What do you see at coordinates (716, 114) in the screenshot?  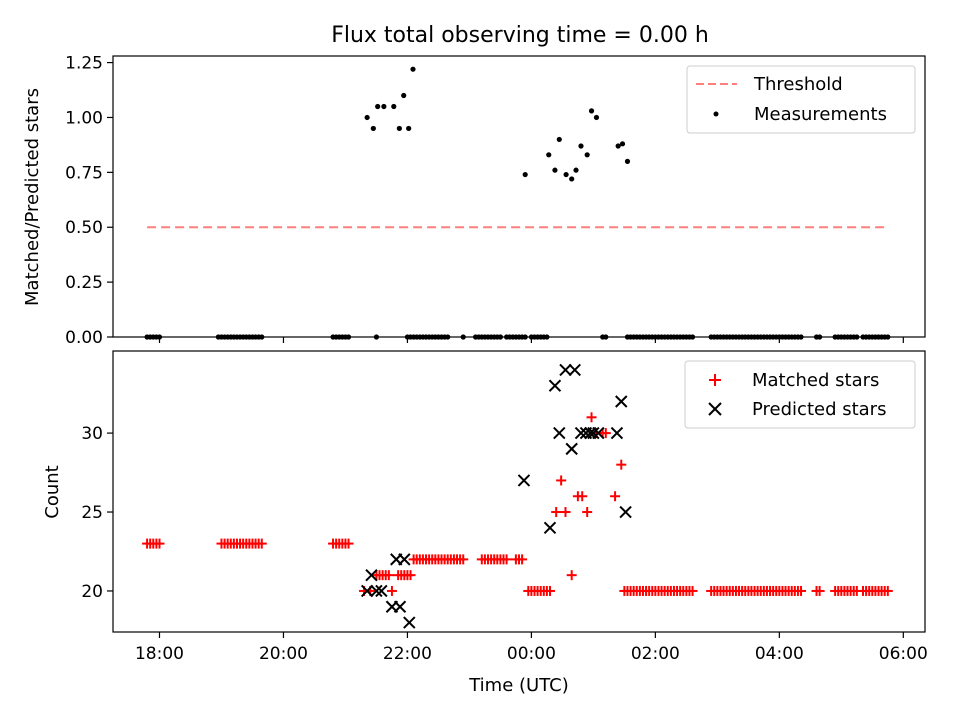 I see `legend-measurements-swatch` at bounding box center [716, 114].